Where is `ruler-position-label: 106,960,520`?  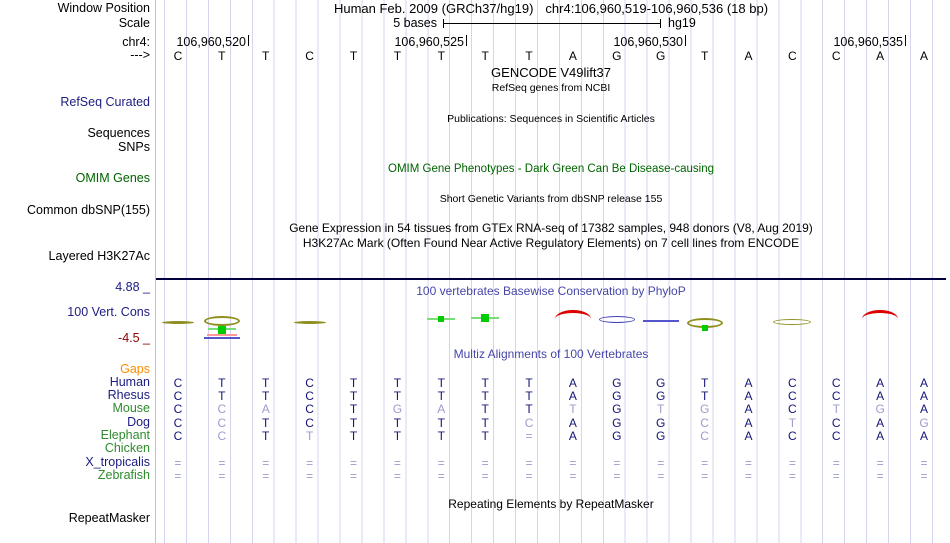
ruler-position-label: 106,960,520 is located at coordinates (211, 42).